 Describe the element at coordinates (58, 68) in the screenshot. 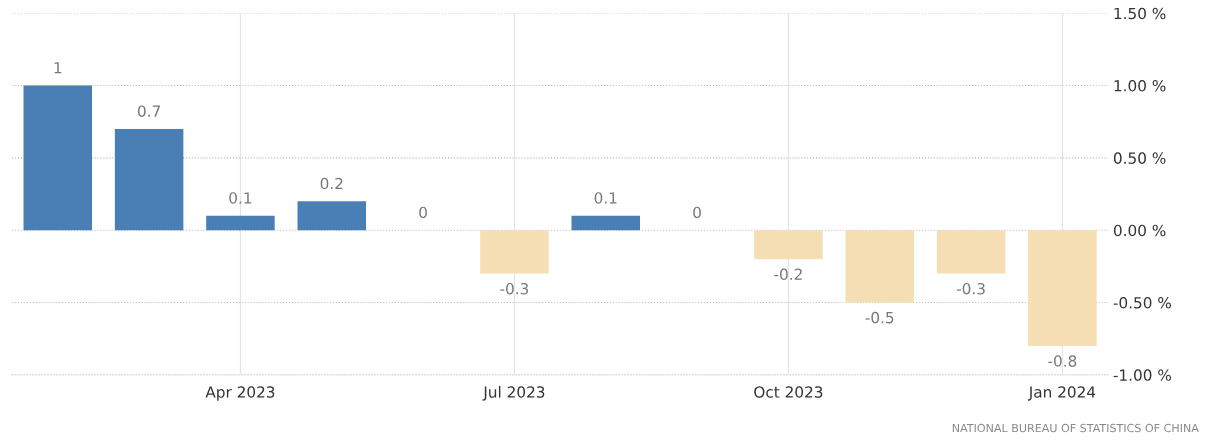

I see `data-label: 1` at that location.